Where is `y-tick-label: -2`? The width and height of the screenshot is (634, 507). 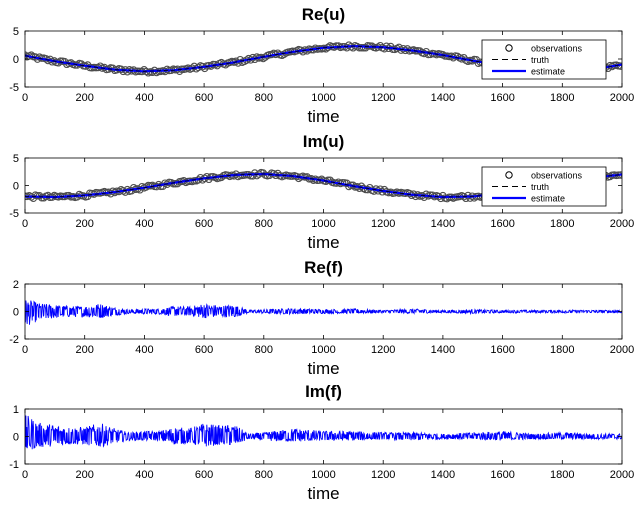
y-tick-label: -2 is located at coordinates (14, 340).